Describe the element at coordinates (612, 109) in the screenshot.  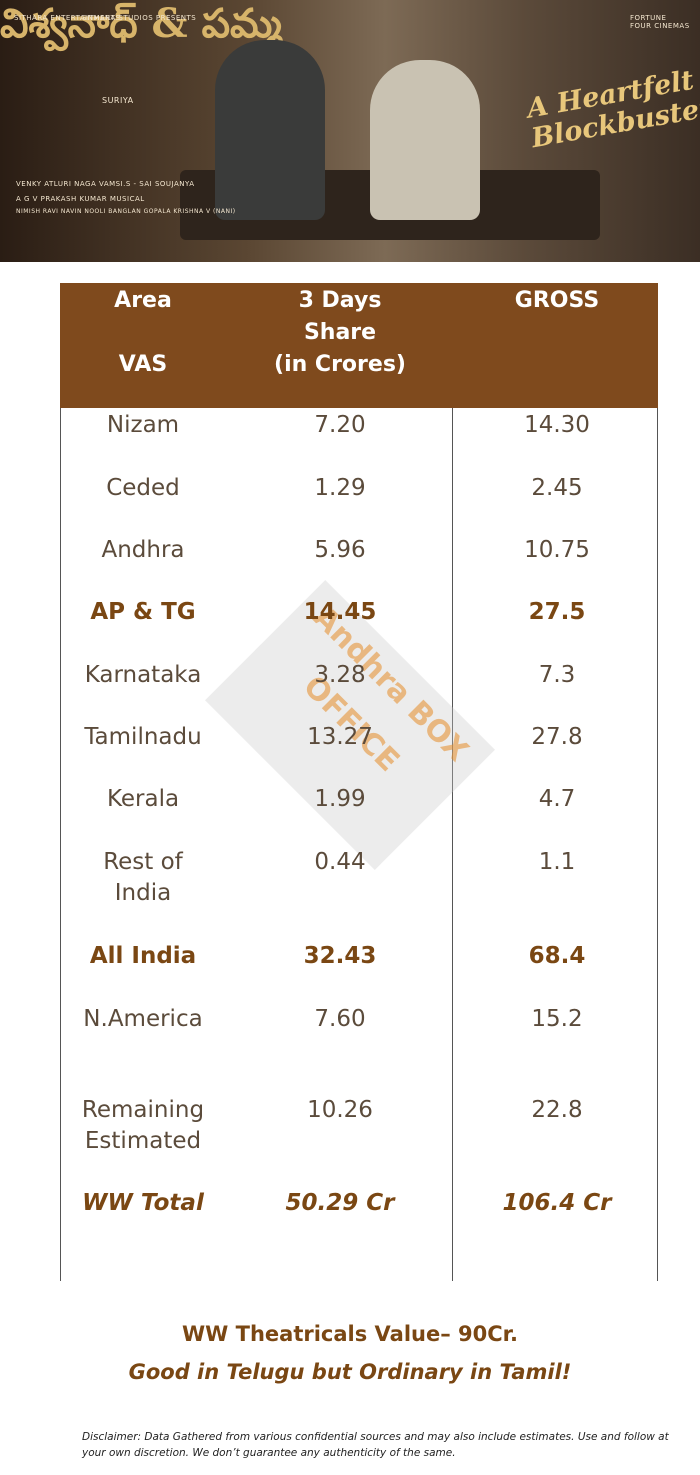
I see `tagline: A Heartfelt Blockbuster` at that location.